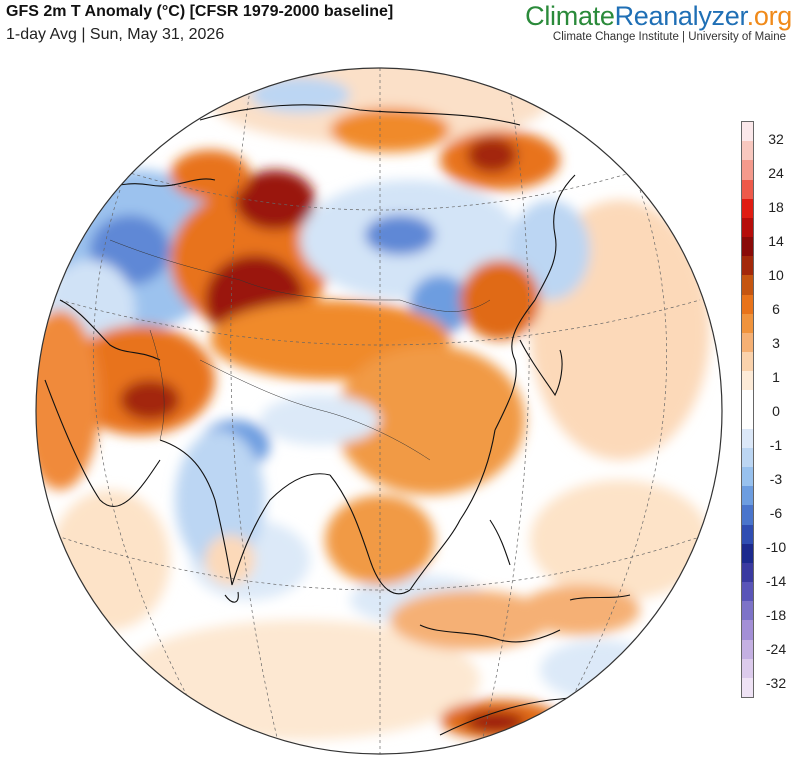 The height and width of the screenshot is (774, 800). I want to click on color-scale-labels: 32 24 18 14 10 6 3 1 0 -1 -3 -6 -10 -14 -18 -24 -32, so click(778, 409).